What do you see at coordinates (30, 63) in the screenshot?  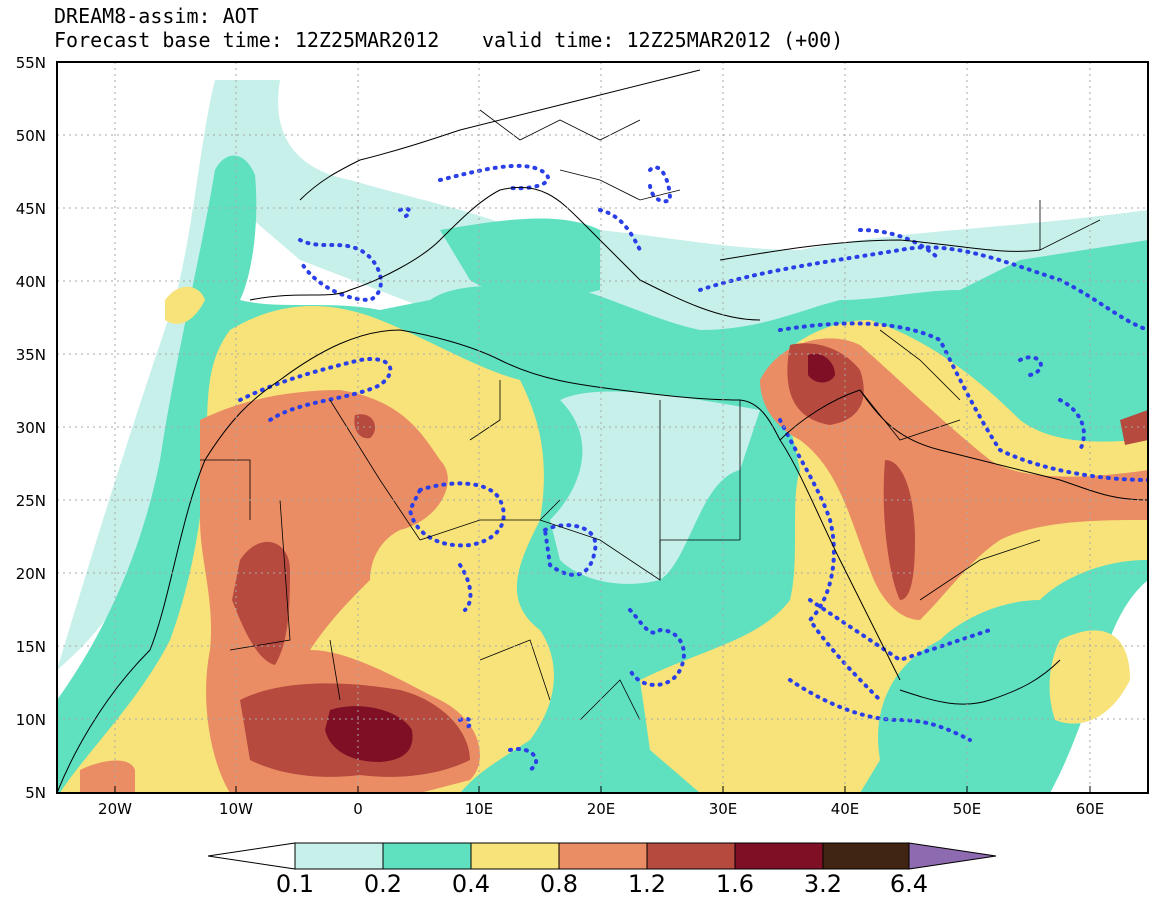 I see `lat-label: 55N` at bounding box center [30, 63].